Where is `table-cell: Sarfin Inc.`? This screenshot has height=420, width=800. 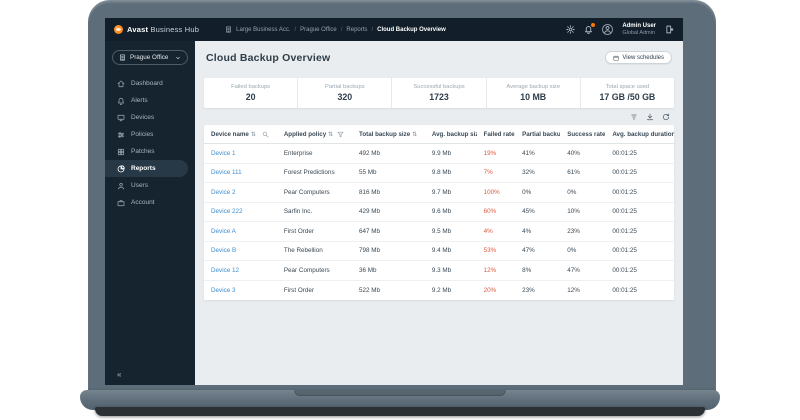 table-cell: Sarfin Inc. is located at coordinates (298, 212).